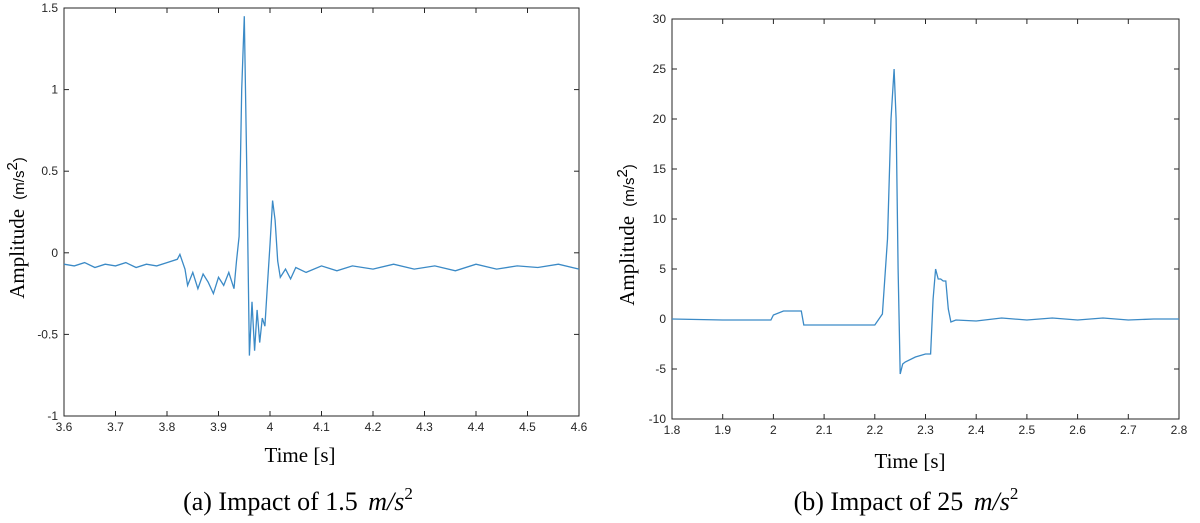  Describe the element at coordinates (660, 169) in the screenshot. I see `y-tick-label: 15` at that location.